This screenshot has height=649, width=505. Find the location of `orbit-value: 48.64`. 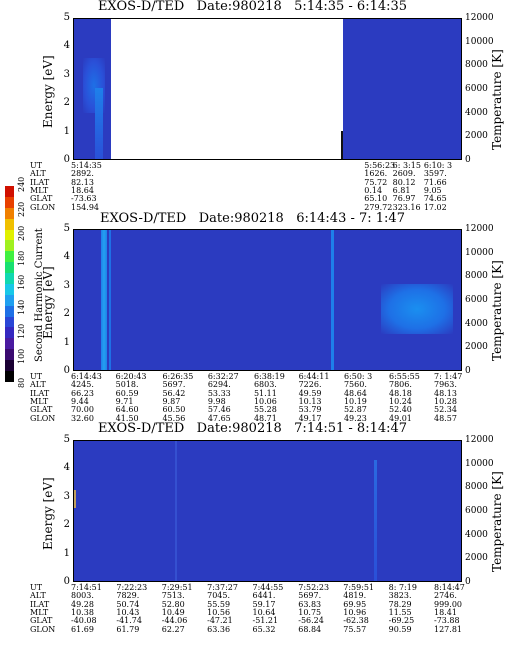

orbit-value: 48.64 is located at coordinates (355, 393).